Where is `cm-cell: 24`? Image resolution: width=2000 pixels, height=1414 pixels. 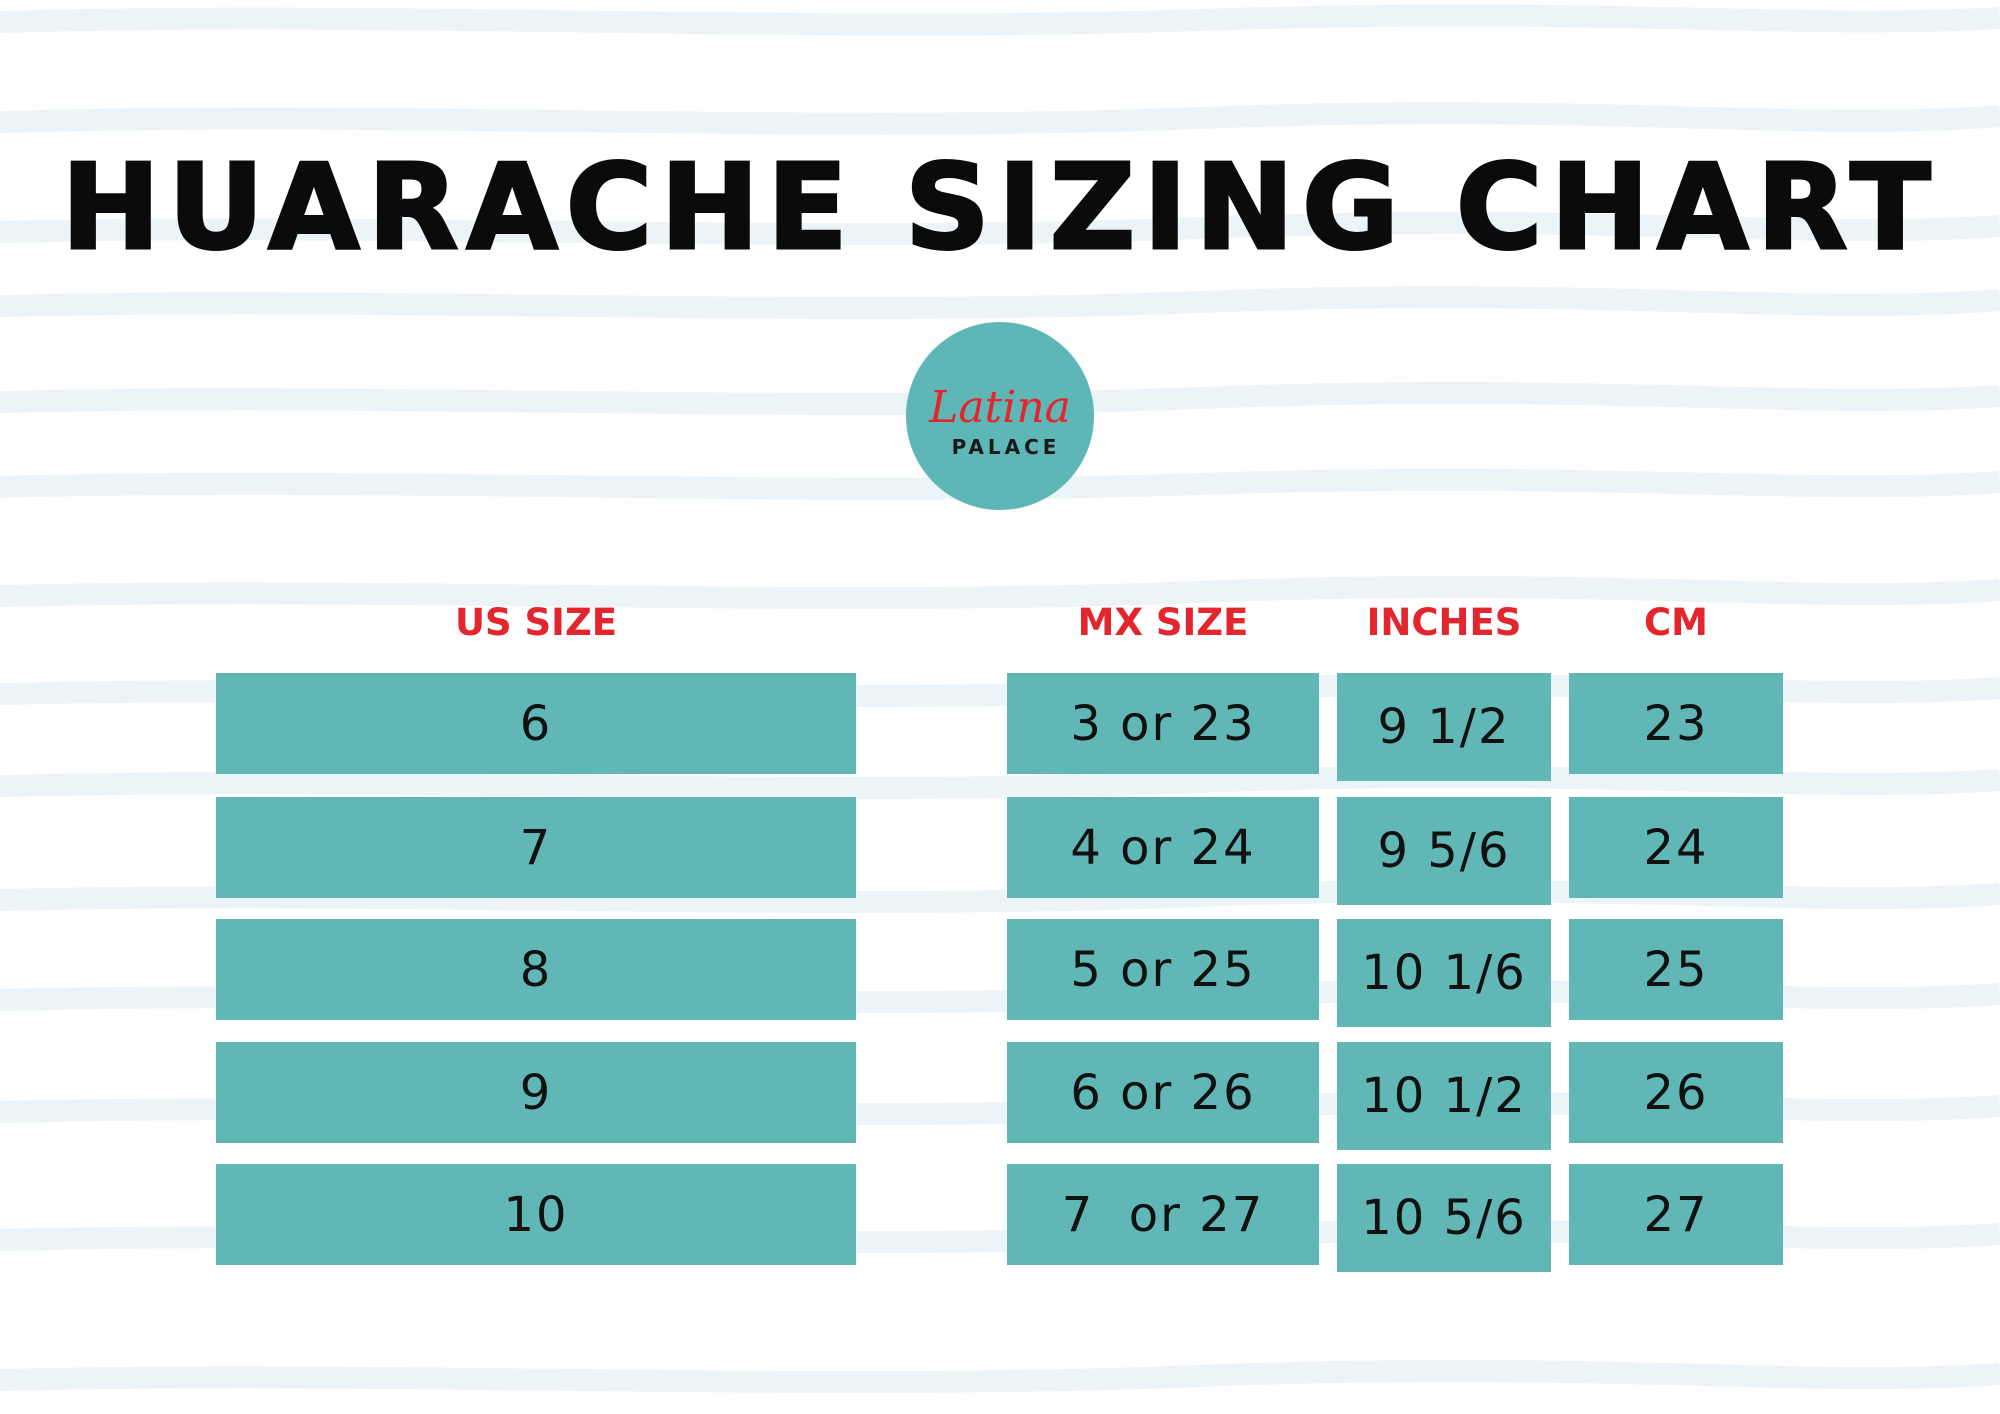
cm-cell: 24 is located at coordinates (1676, 847).